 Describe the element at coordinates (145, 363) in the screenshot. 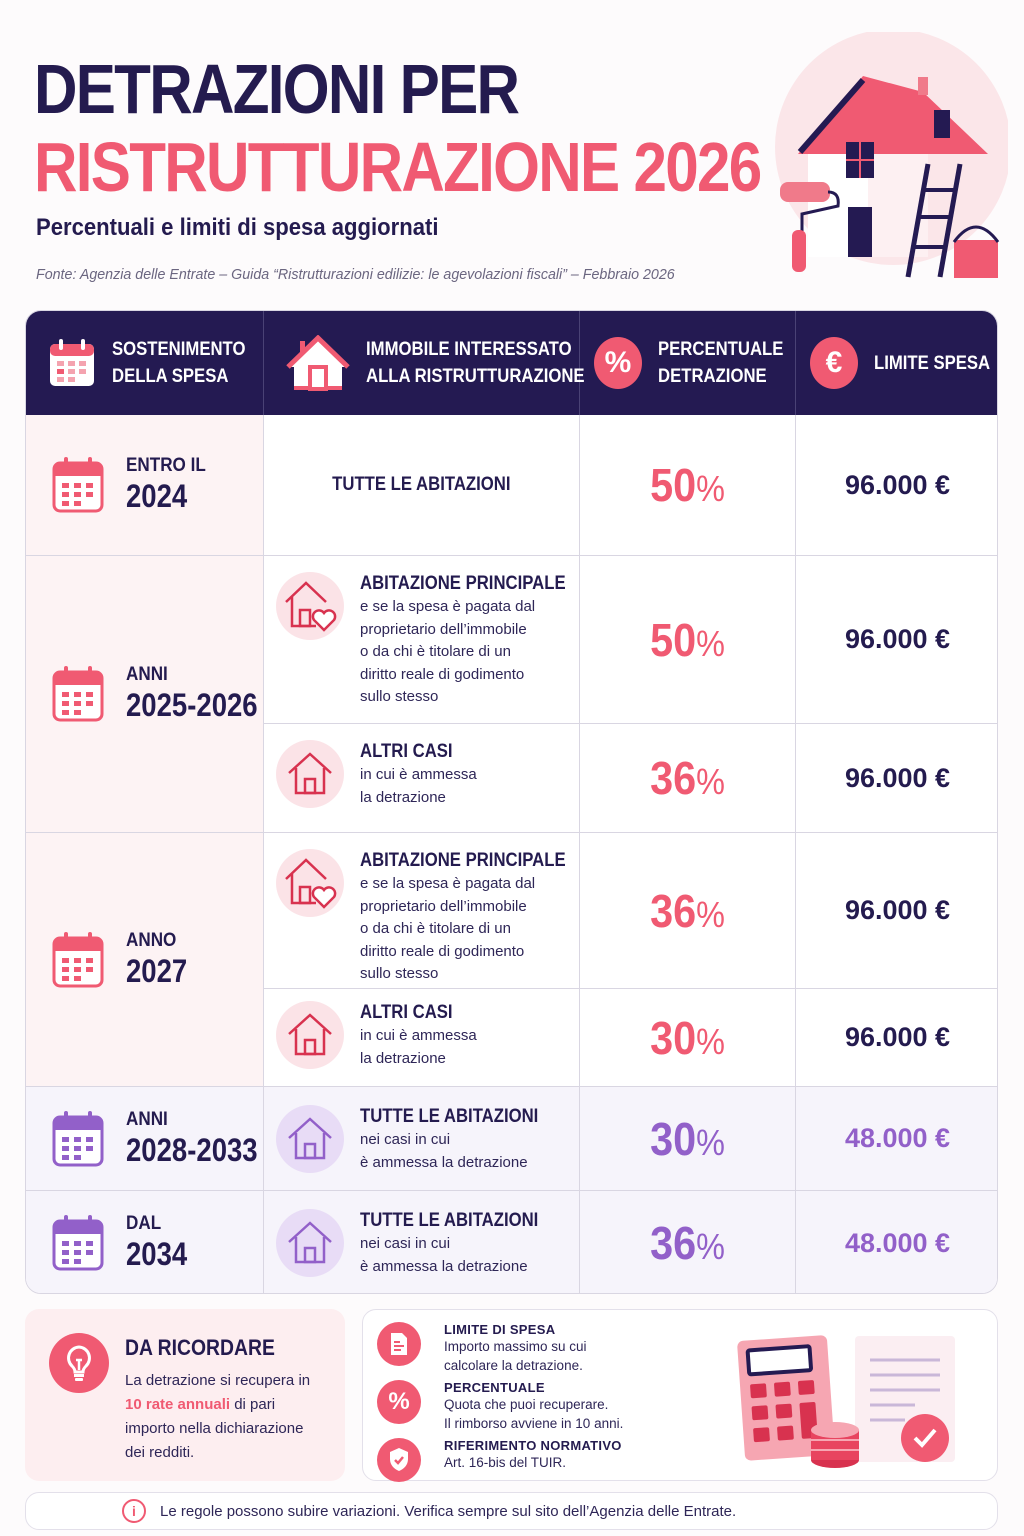

I see `column-header-period: SOSTENIMENTO DELLA SPESA` at that location.